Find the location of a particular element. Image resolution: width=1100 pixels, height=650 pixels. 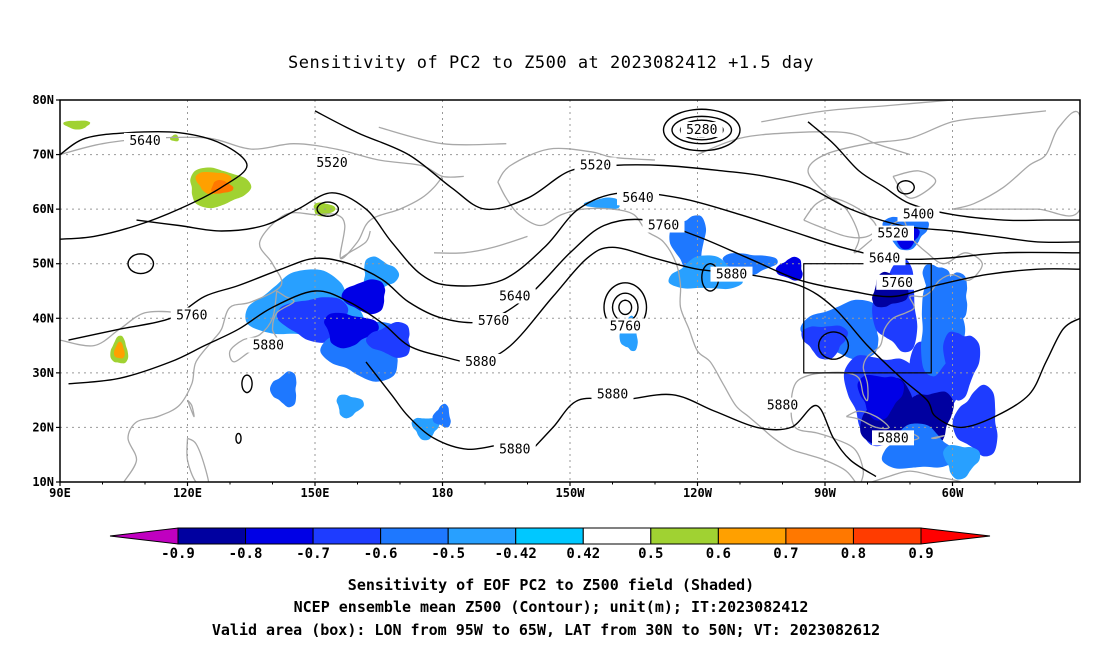

lat-tick-label: 70N is located at coordinates (43, 155).